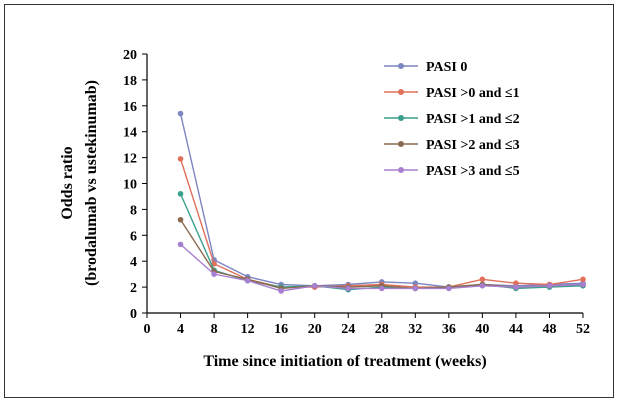  What do you see at coordinates (583, 329) in the screenshot?
I see `x-tick-label: 52` at bounding box center [583, 329].